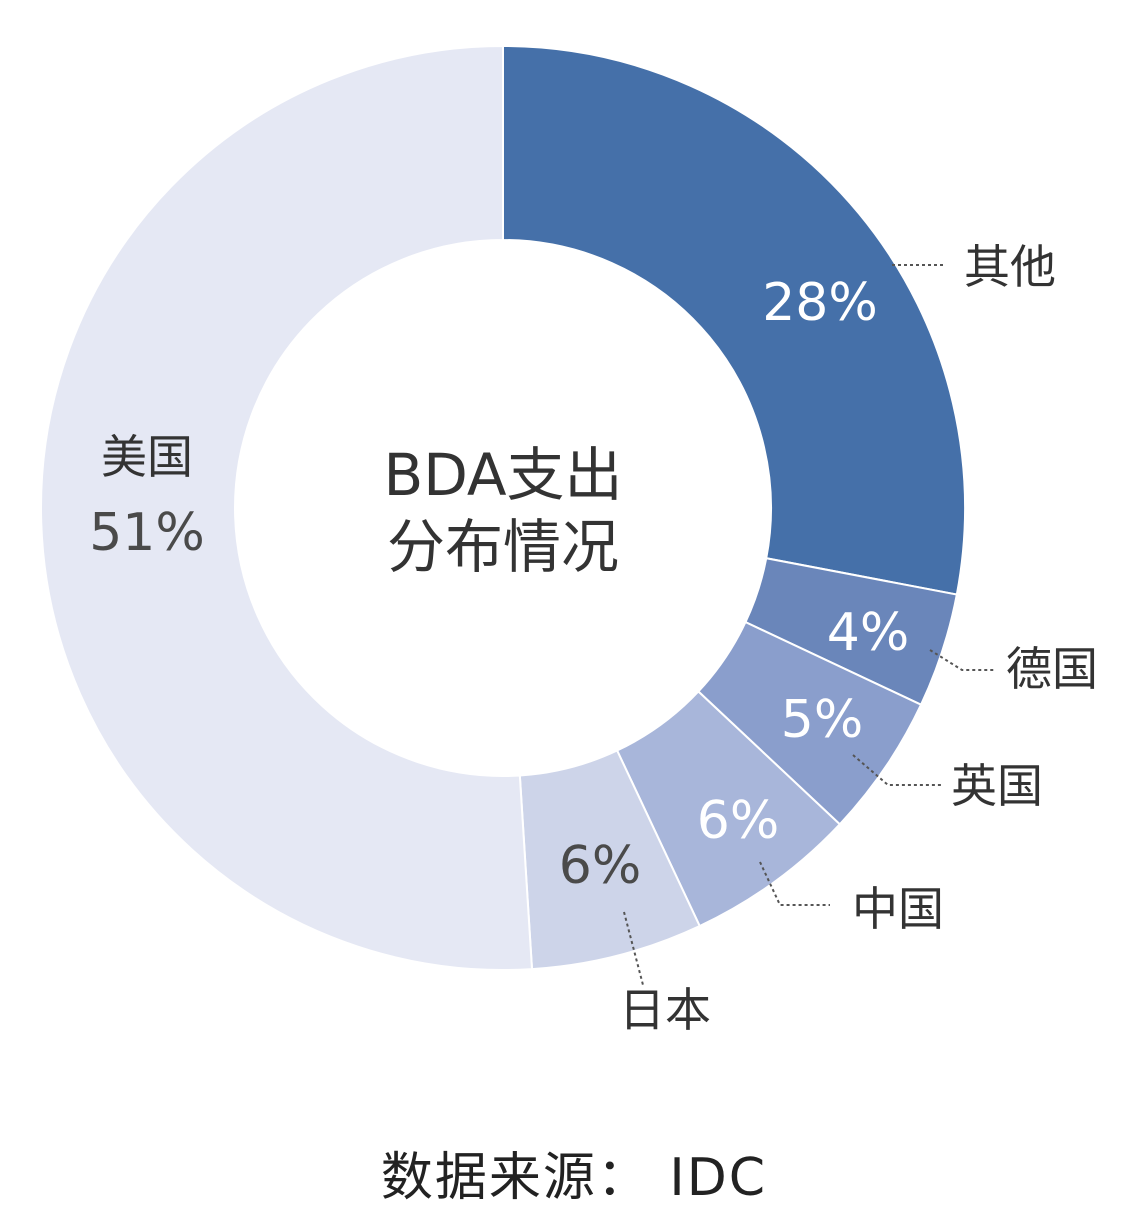  I want to click on slice-4-percent-label: 6%, so click(600, 866).